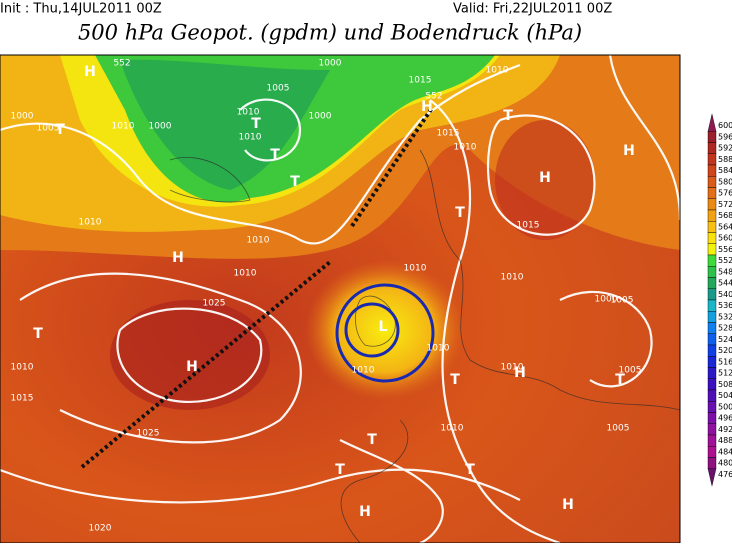  I want to click on colorbar-label: 504, so click(725, 395).